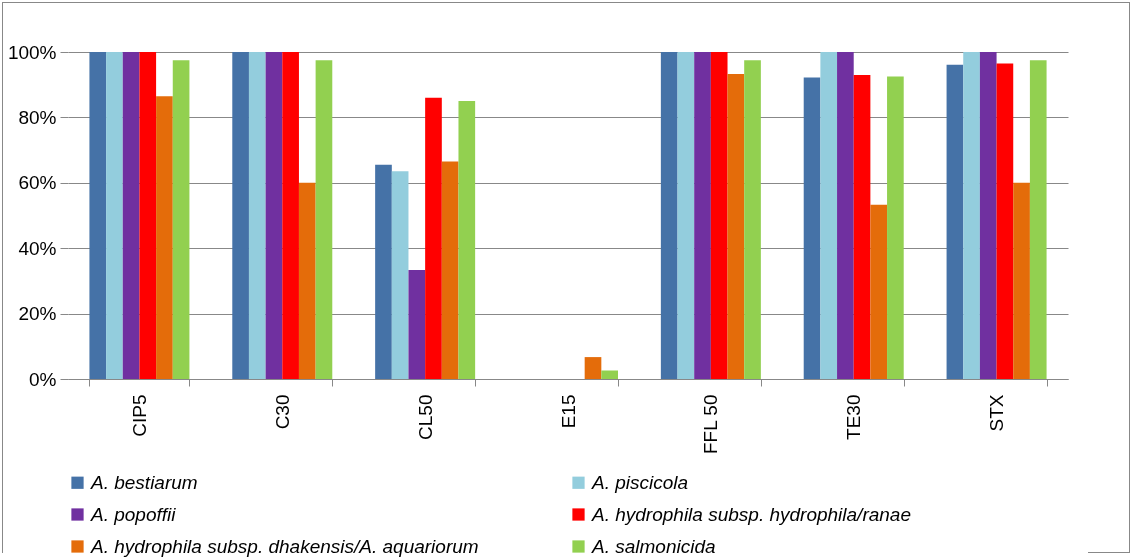  Describe the element at coordinates (284, 546) in the screenshot. I see `legend-label: A. hydrophila subsp. dhakensis/A. aquariorum` at that location.